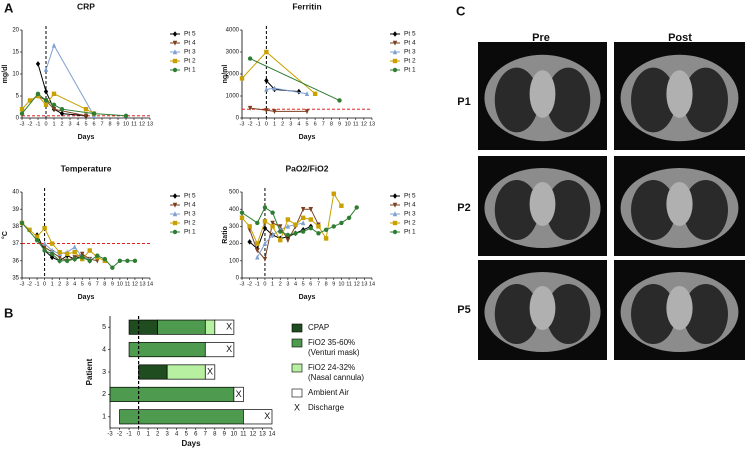 The image size is (756, 457). I want to click on y-axis-label: Ratio, so click(225, 235).